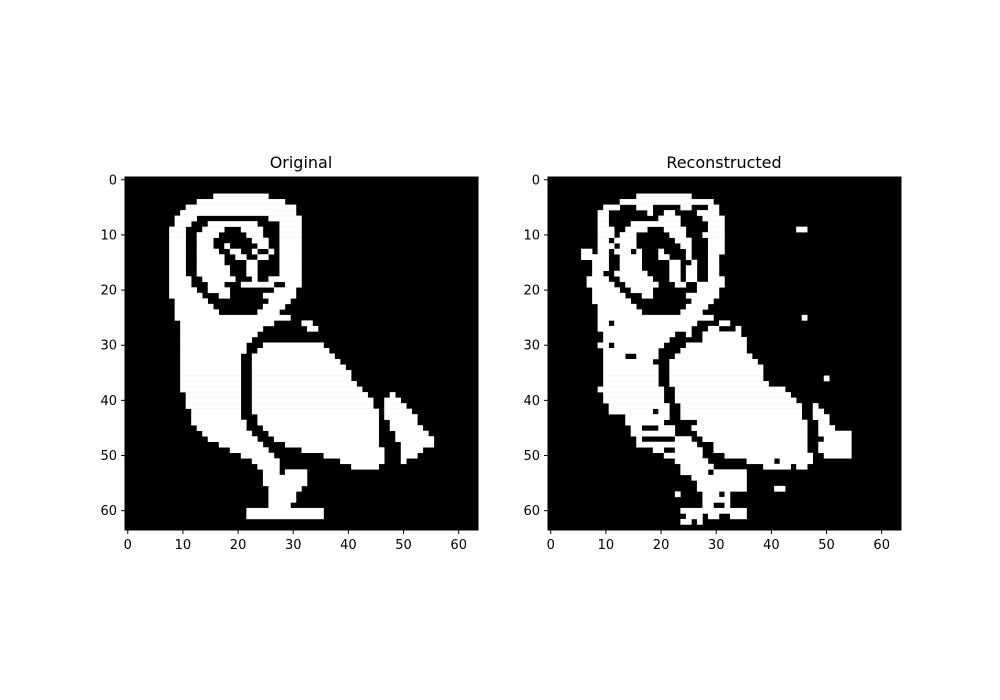  I want to click on x-ticks-reconstructed: 0 10 20 30 40 50 60, so click(718, 541).